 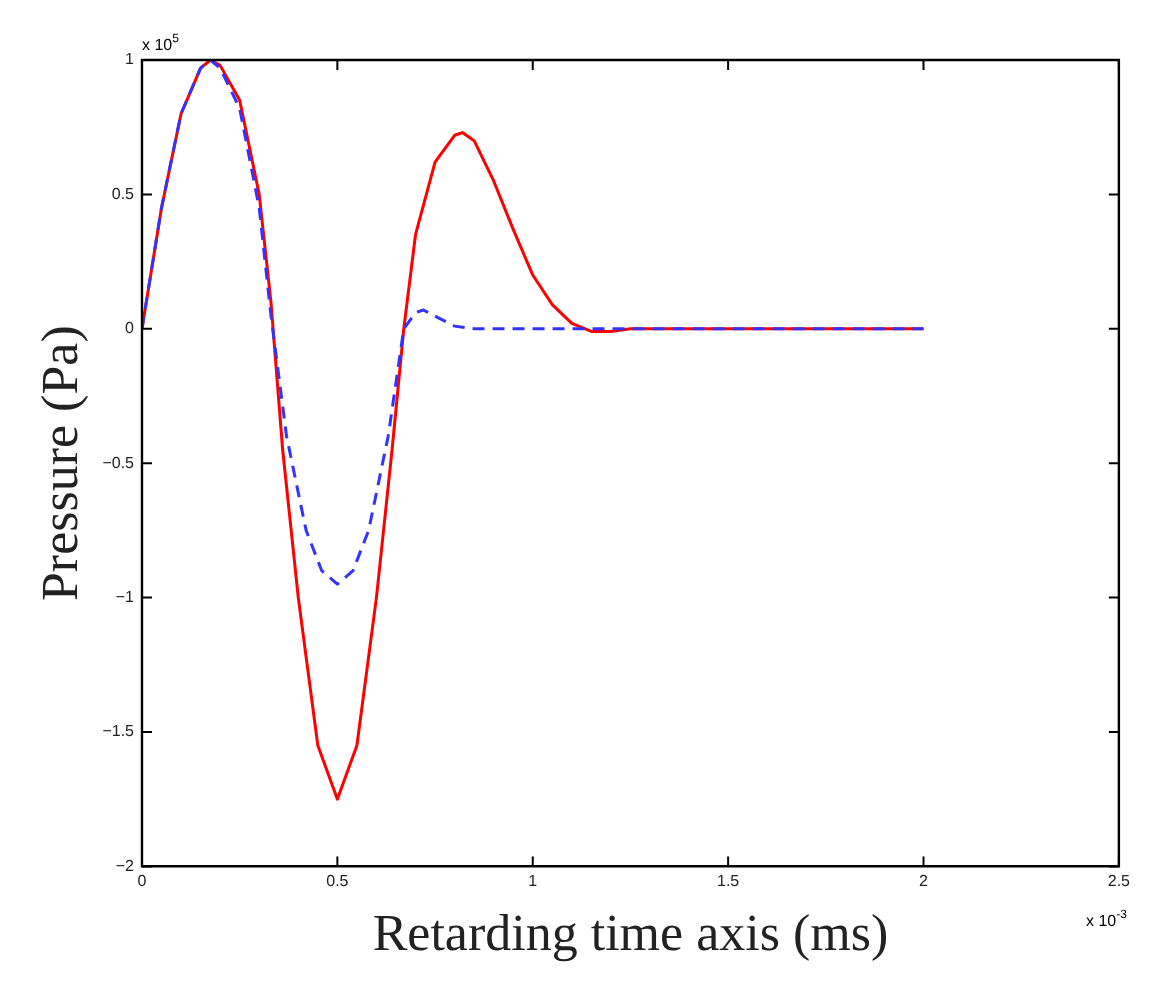 I want to click on y-tick-label: 1, so click(x=130, y=59).